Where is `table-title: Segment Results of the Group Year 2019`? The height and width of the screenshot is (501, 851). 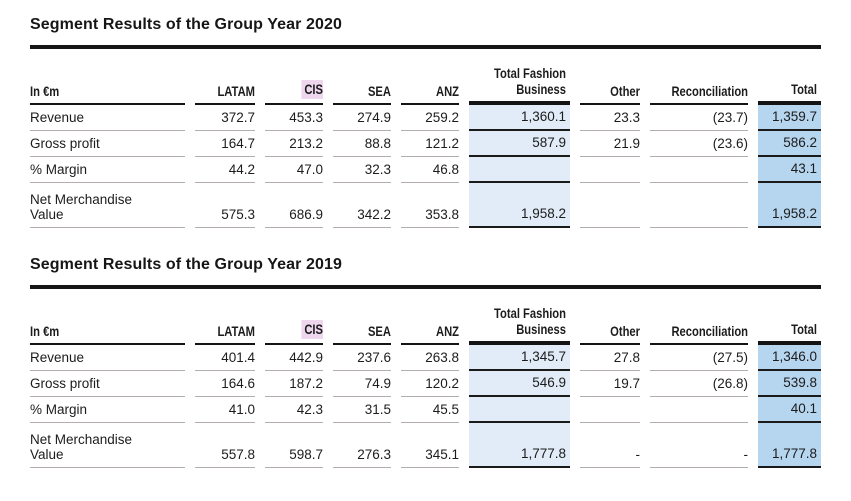 table-title: Segment Results of the Group Year 2019 is located at coordinates (186, 264).